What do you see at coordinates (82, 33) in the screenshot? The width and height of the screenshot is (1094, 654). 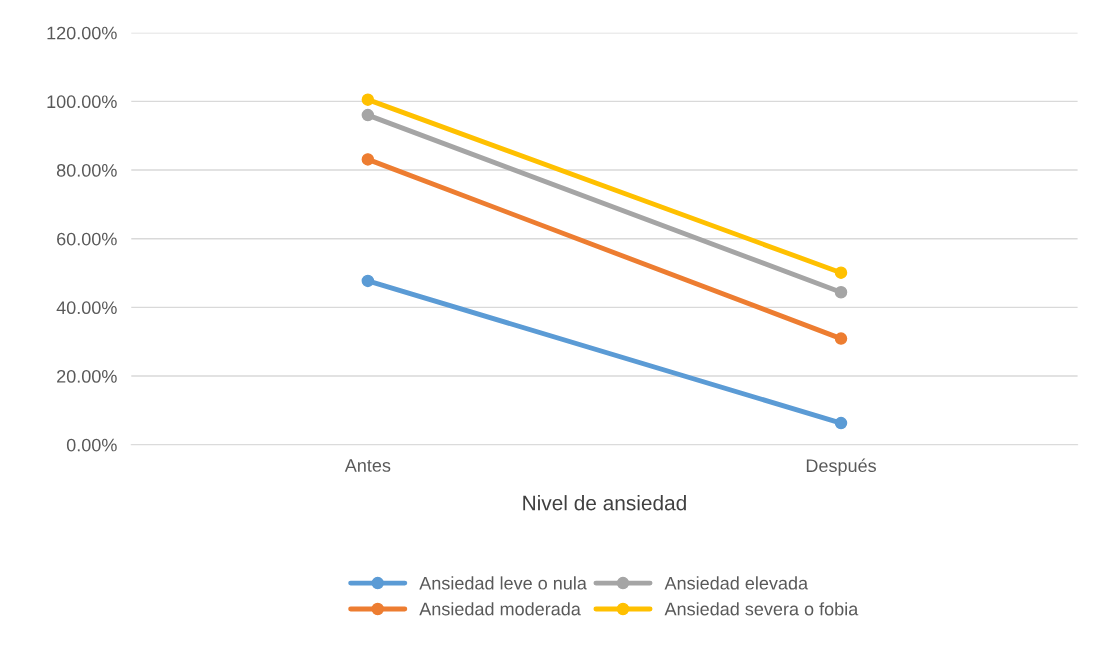 I see `y-tick-label: 120.00%` at bounding box center [82, 33].